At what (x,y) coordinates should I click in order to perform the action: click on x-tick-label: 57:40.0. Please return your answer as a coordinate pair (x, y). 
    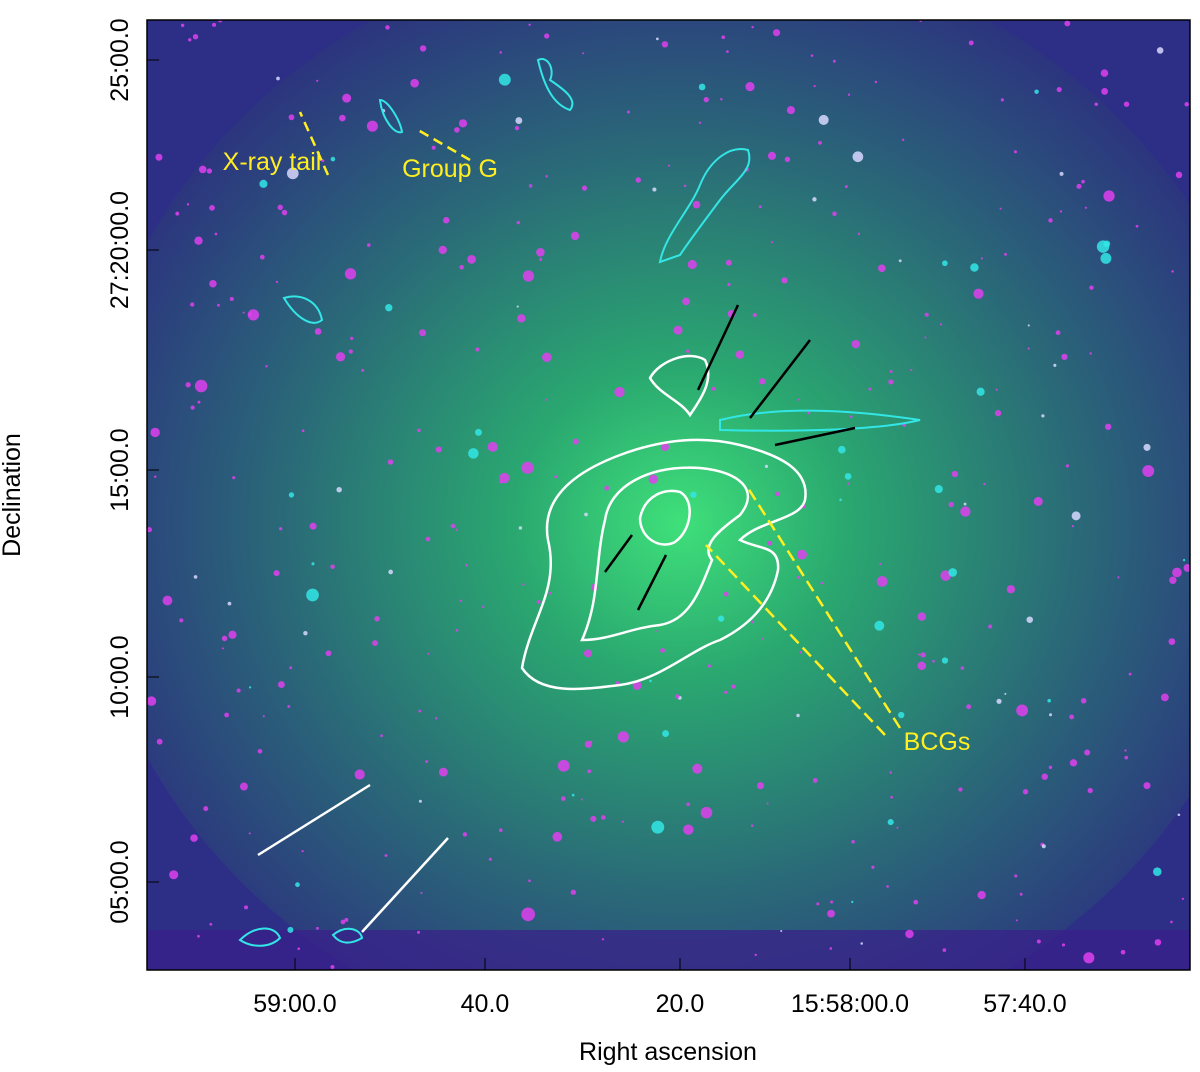
    Looking at the image, I should click on (1024, 1004).